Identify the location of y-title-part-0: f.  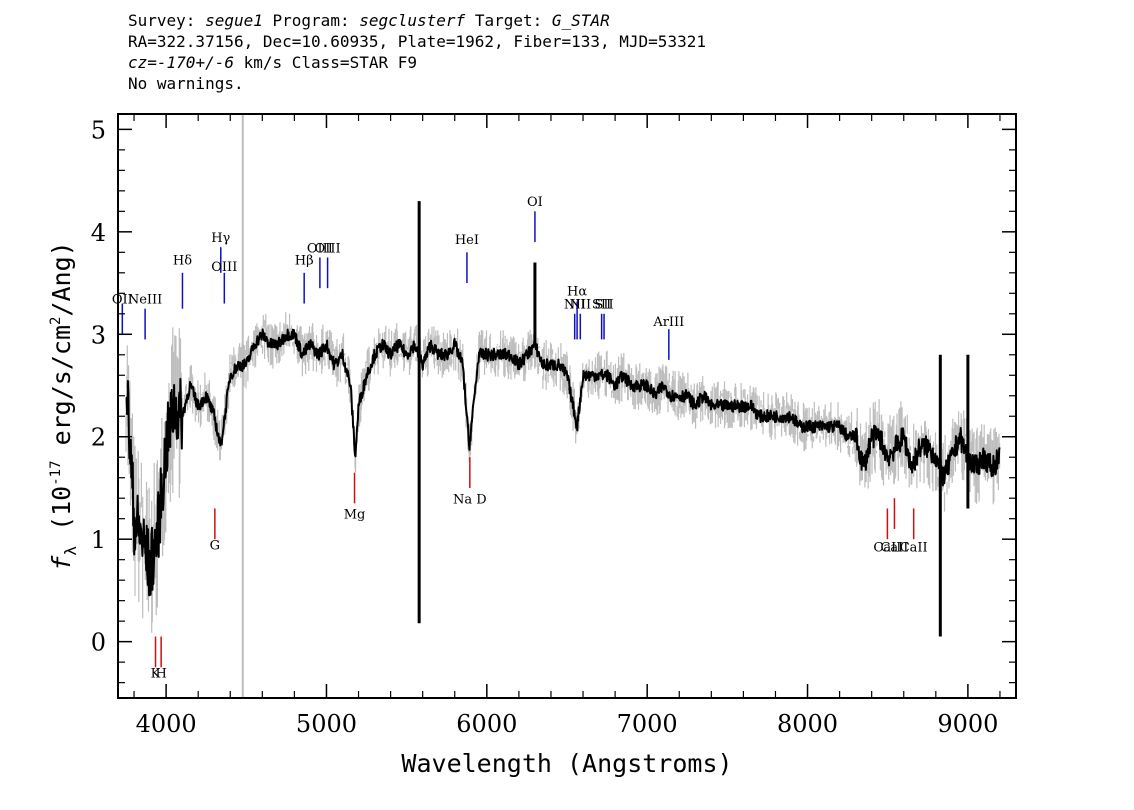
(61, 563).